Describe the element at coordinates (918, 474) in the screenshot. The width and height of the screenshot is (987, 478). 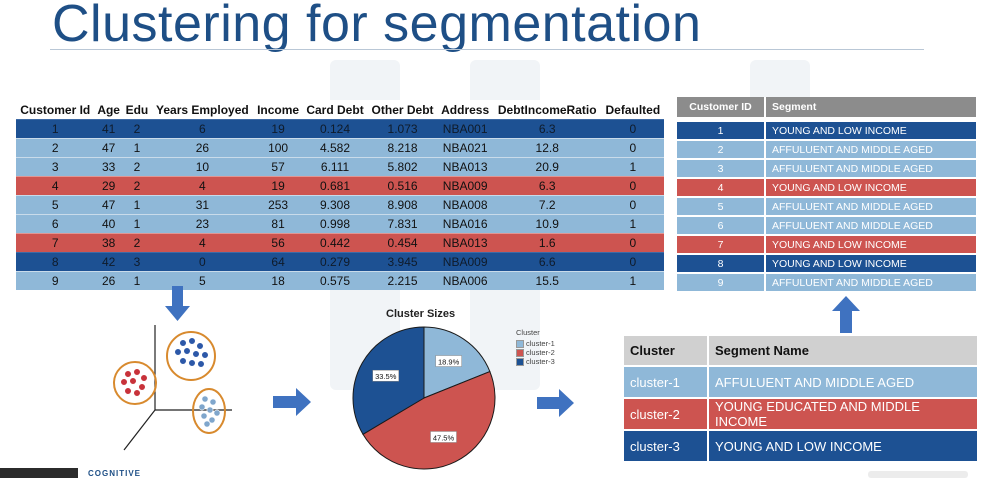
I see `footer-video-controls` at that location.